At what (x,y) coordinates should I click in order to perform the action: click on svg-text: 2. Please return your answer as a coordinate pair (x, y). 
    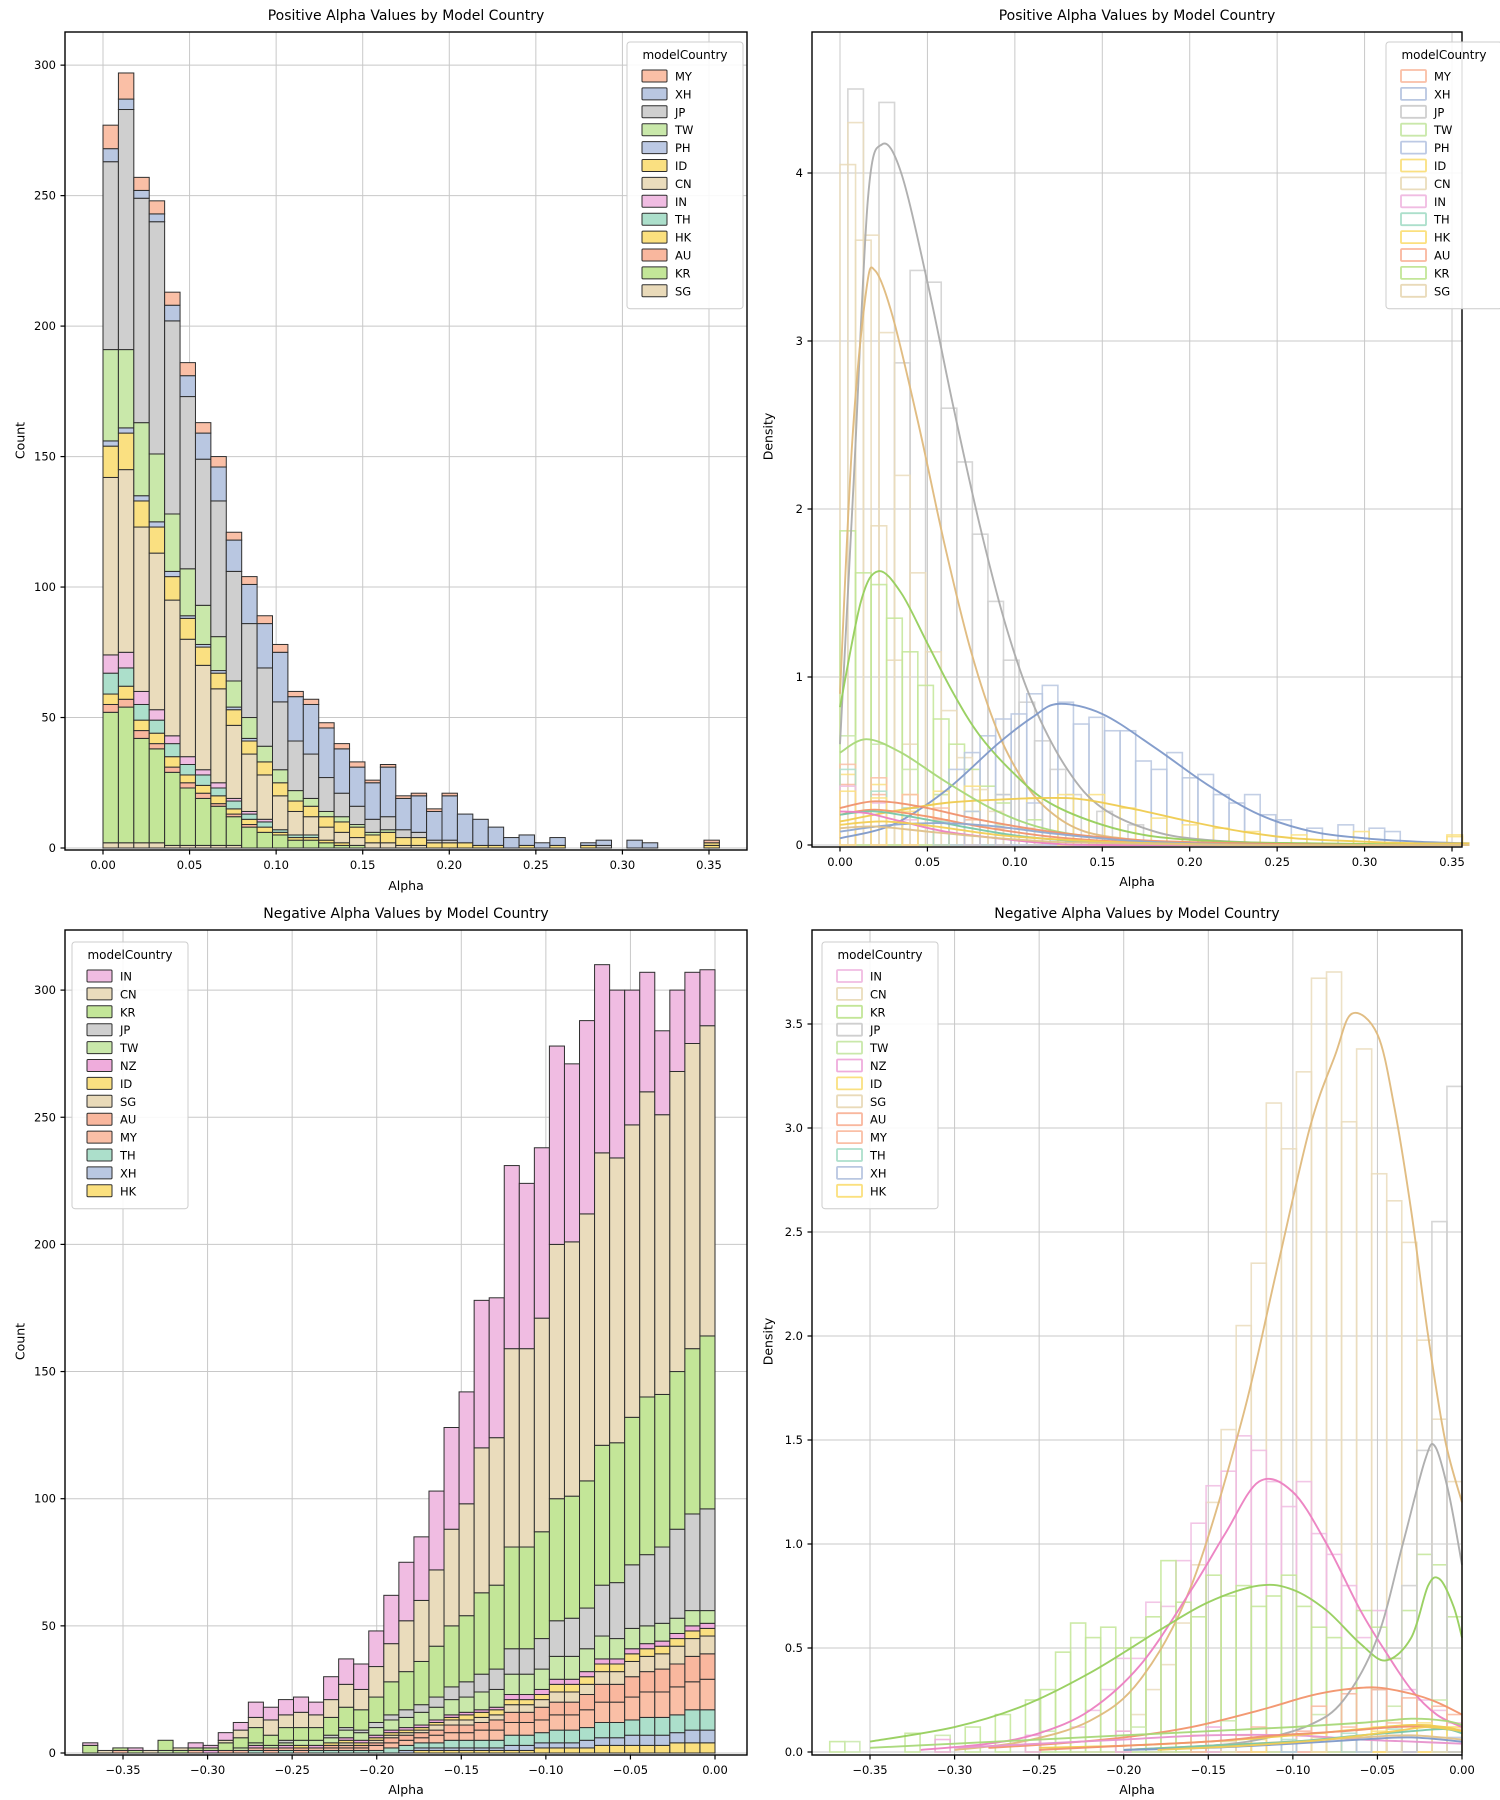
    Looking at the image, I should click on (799, 509).